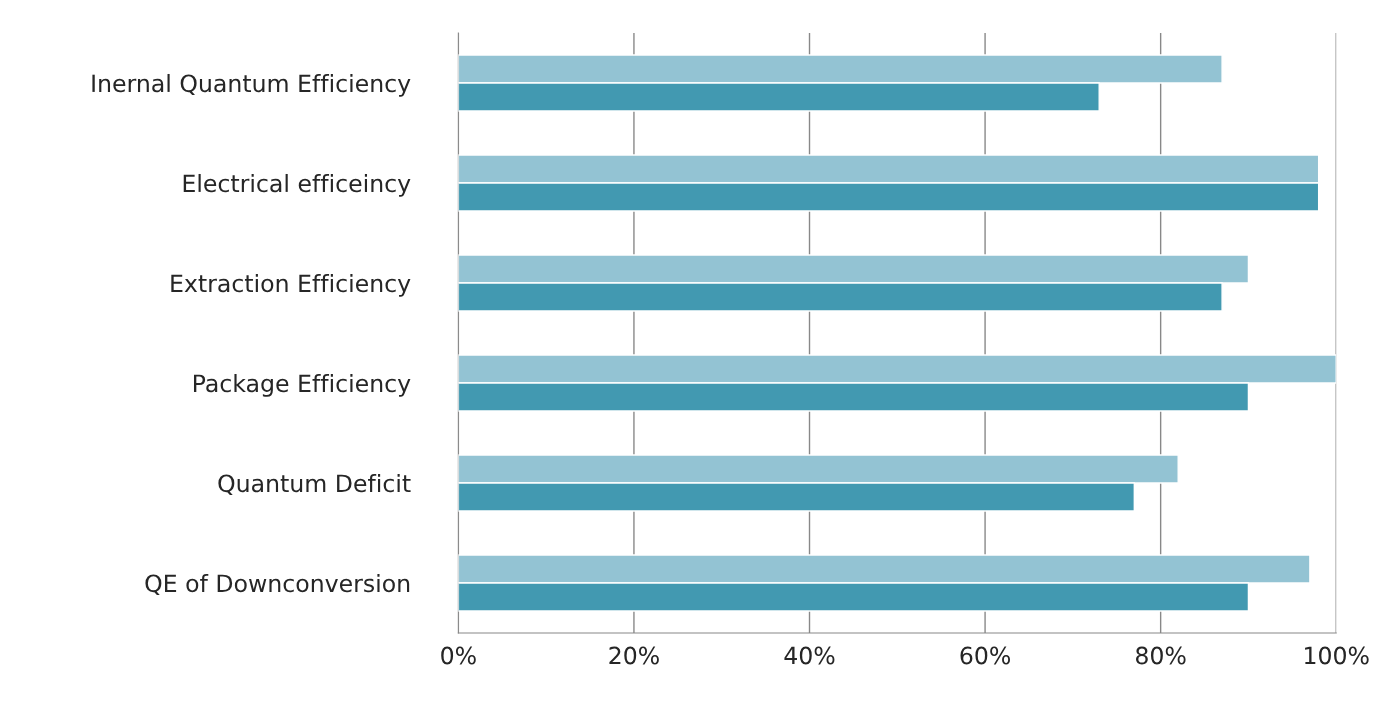 The image size is (1389, 716). What do you see at coordinates (985, 655) in the screenshot?
I see `x-tick-label: 60%` at bounding box center [985, 655].